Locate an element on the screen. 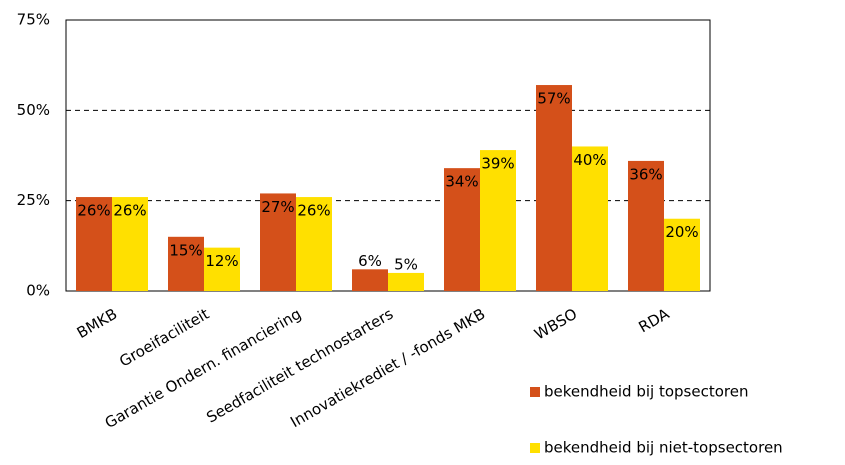 The image size is (845, 465). data-label: 36% is located at coordinates (645, 174).